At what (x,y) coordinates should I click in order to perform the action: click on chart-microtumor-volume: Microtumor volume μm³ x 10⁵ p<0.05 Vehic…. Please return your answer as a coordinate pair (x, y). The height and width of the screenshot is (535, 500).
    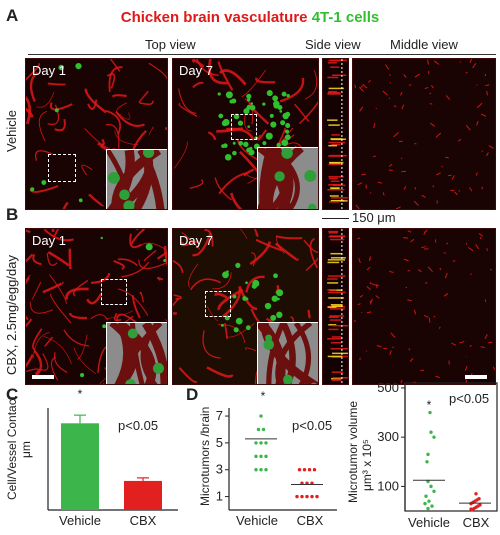
    Looking at the image, I should click on (422, 455).